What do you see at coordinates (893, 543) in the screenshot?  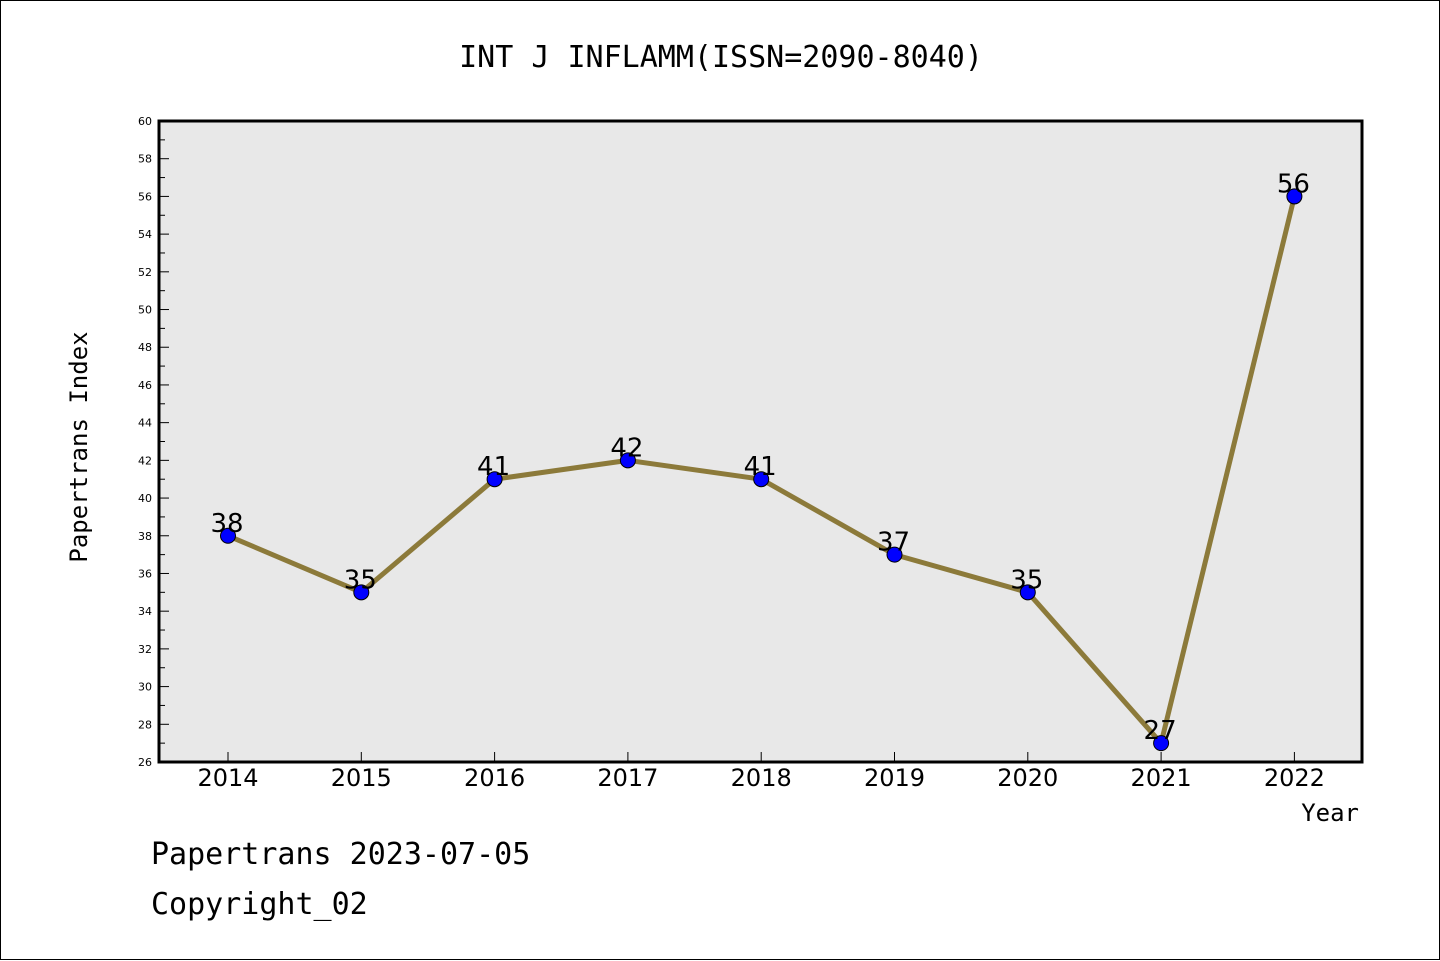 I see `data-label: 37` at bounding box center [893, 543].